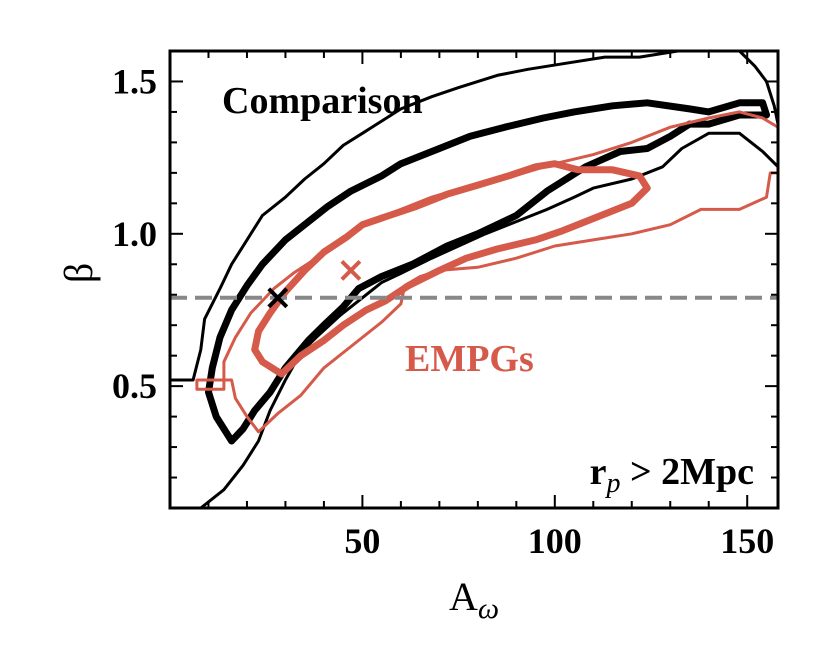  What do you see at coordinates (134, 386) in the screenshot?
I see `y-tick-label: 0.5` at bounding box center [134, 386].